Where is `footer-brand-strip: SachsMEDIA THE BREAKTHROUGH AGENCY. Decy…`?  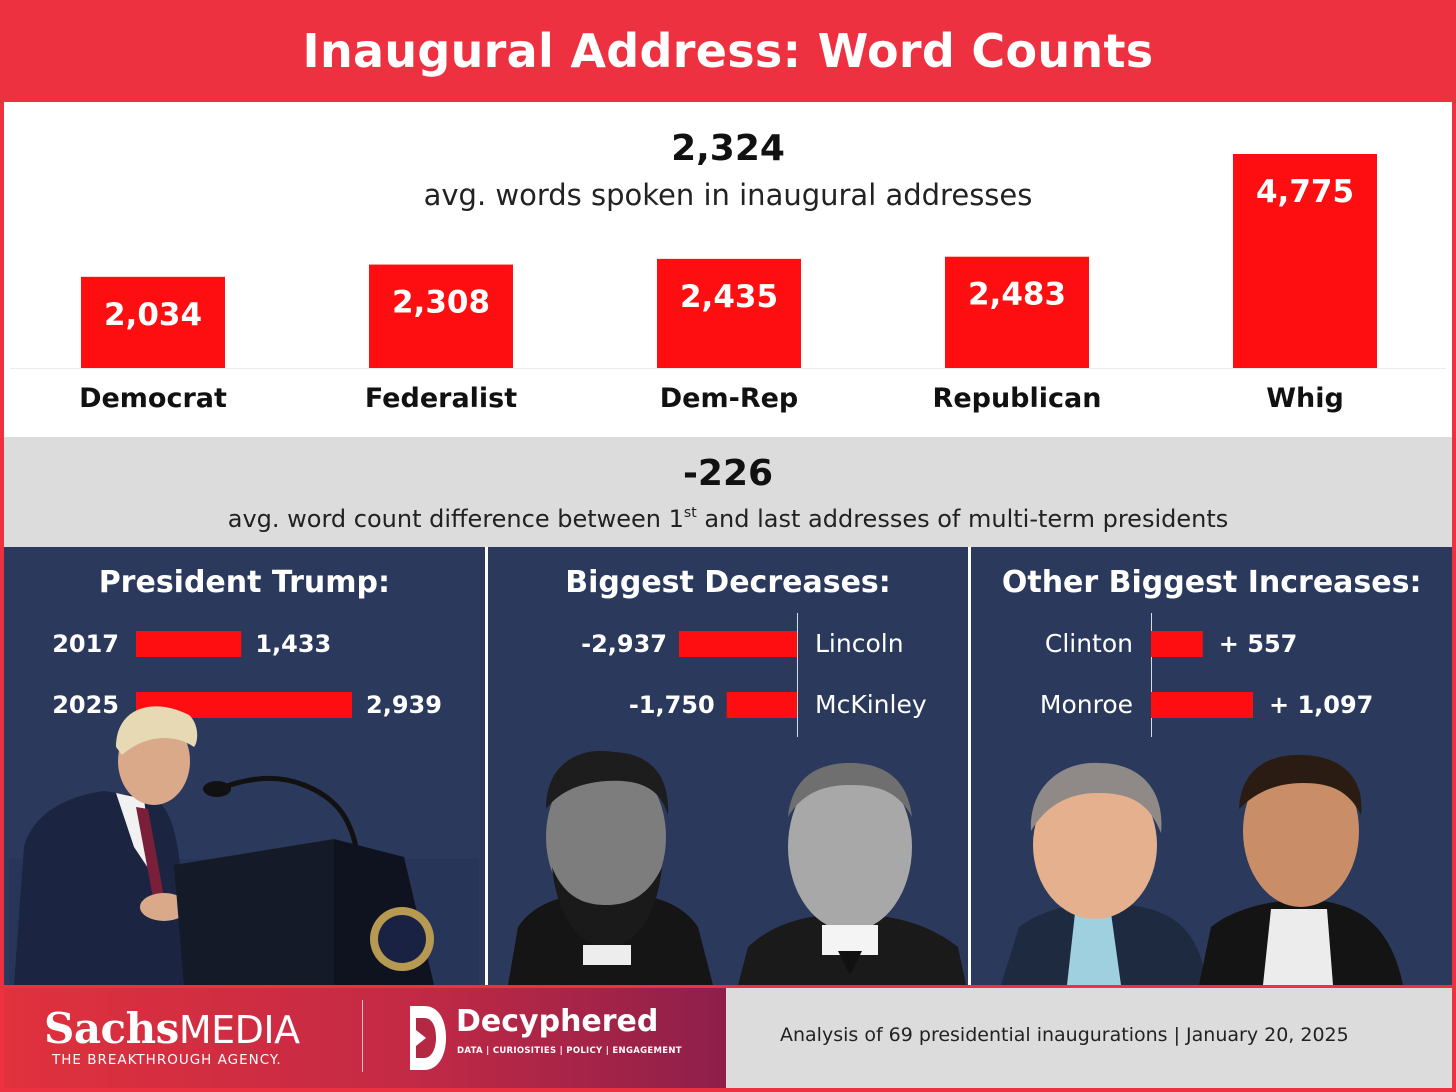 footer-brand-strip: SachsMEDIA THE BREAKTHROUGH AGENCY. Decy… is located at coordinates (365, 1038).